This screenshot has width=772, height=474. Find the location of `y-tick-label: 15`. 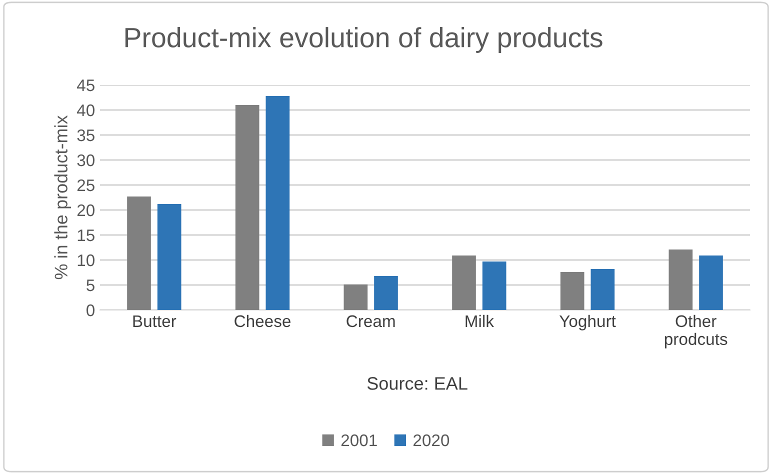

y-tick-label: 15 is located at coordinates (86, 236).